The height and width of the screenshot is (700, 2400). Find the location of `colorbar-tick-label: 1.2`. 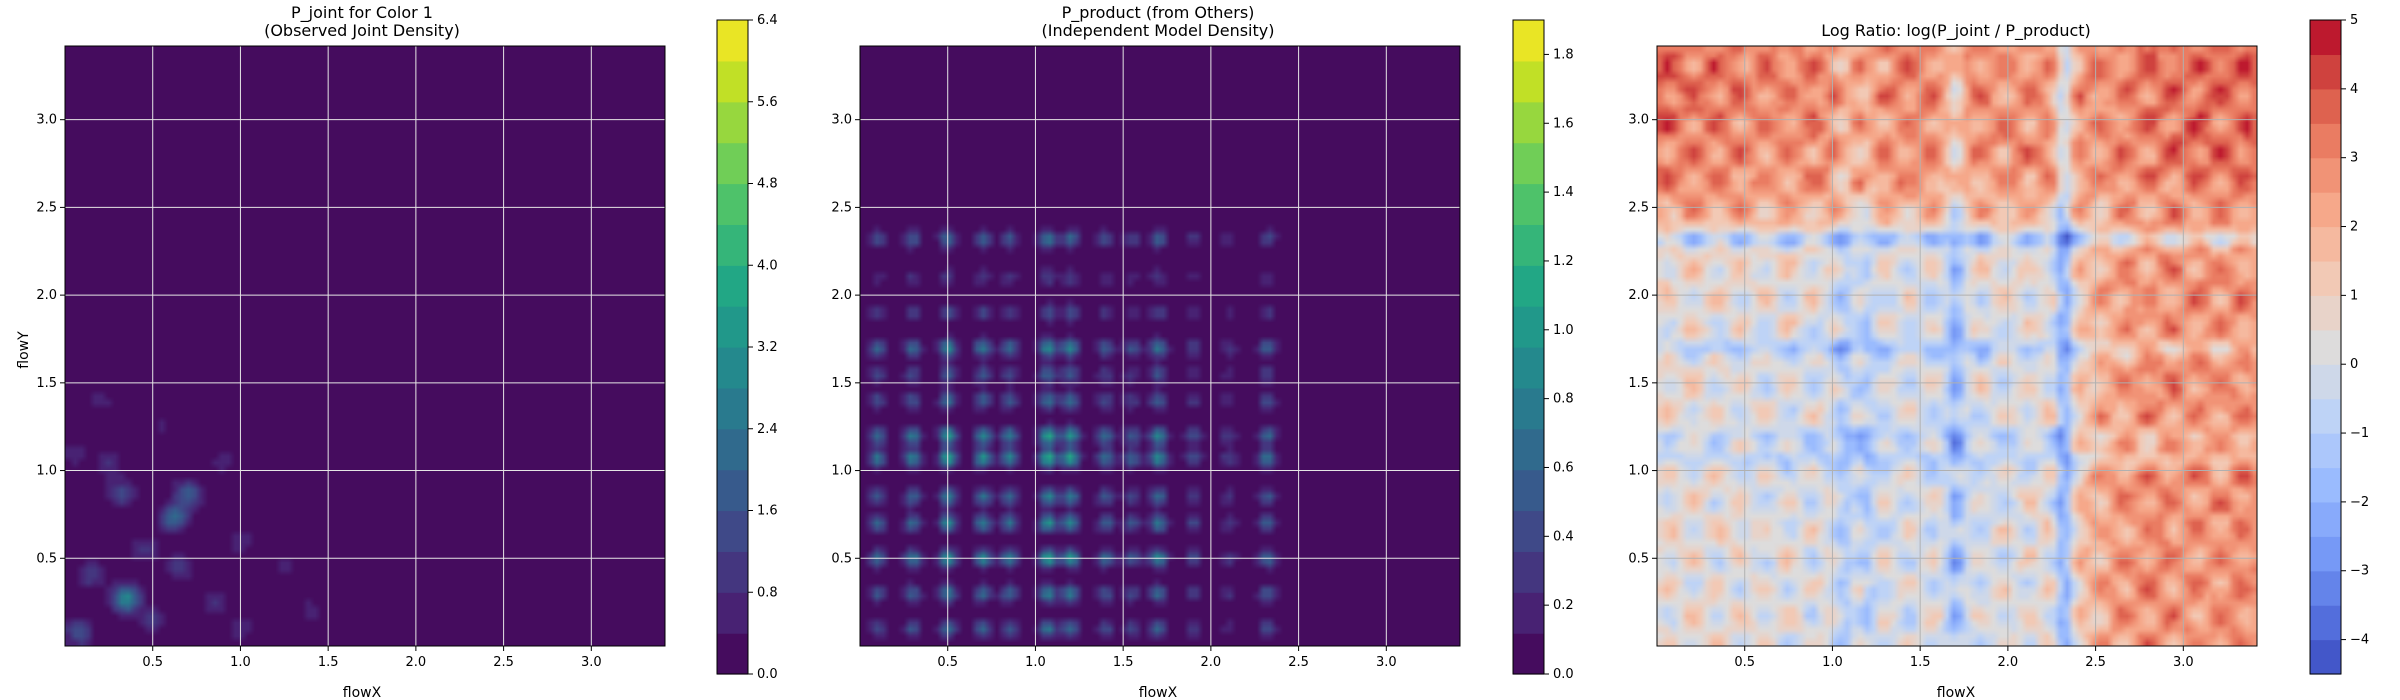

colorbar-tick-label: 1.2 is located at coordinates (1563, 261).